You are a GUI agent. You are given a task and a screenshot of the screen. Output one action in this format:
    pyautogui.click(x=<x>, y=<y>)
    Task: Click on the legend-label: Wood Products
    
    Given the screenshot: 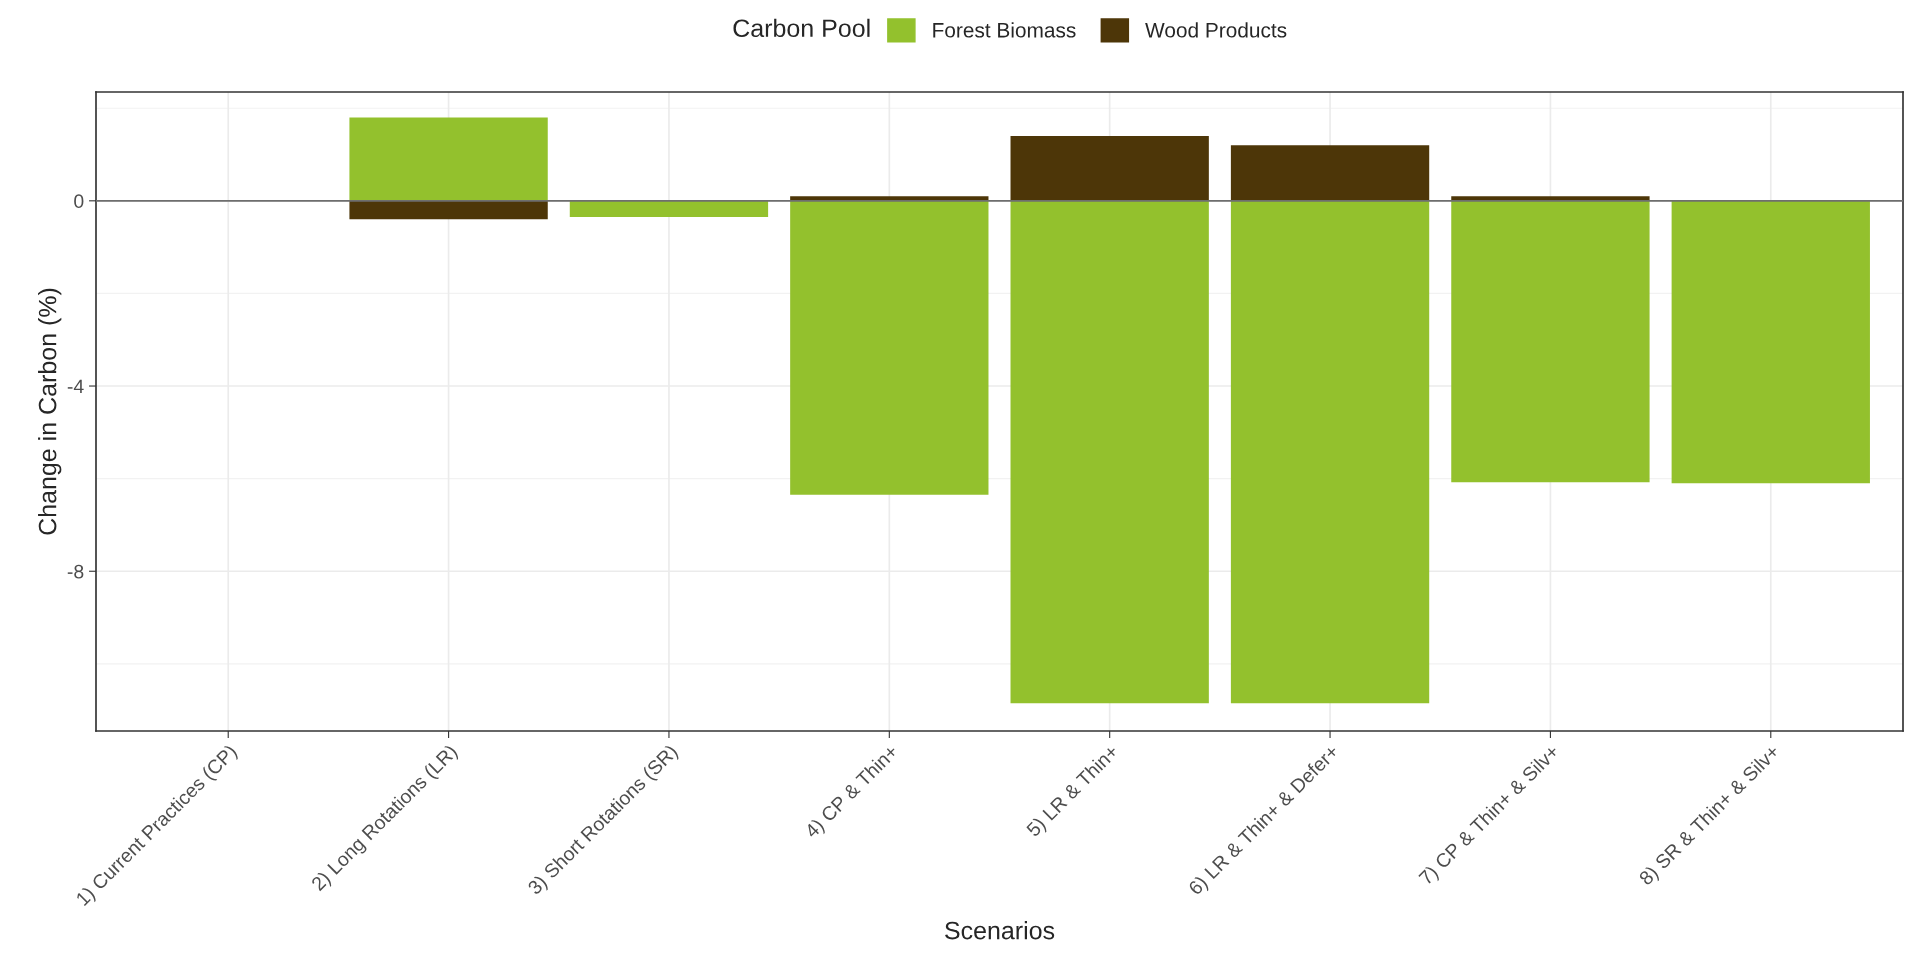 What is the action you would take?
    pyautogui.click(x=1216, y=30)
    